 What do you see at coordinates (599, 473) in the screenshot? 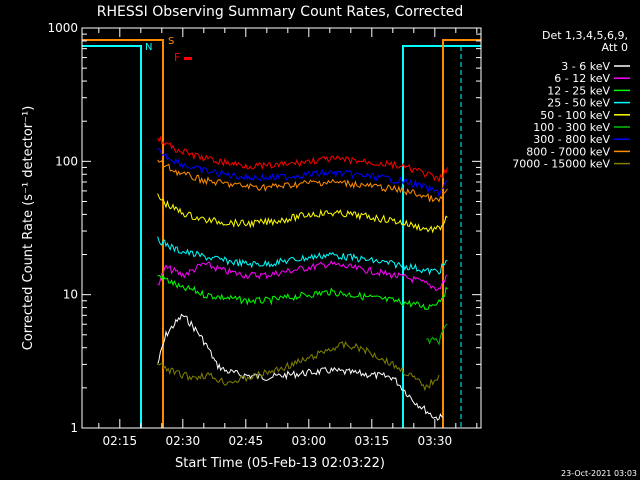
I see `timestamp: 23-Oct-2021 03:03` at bounding box center [599, 473].